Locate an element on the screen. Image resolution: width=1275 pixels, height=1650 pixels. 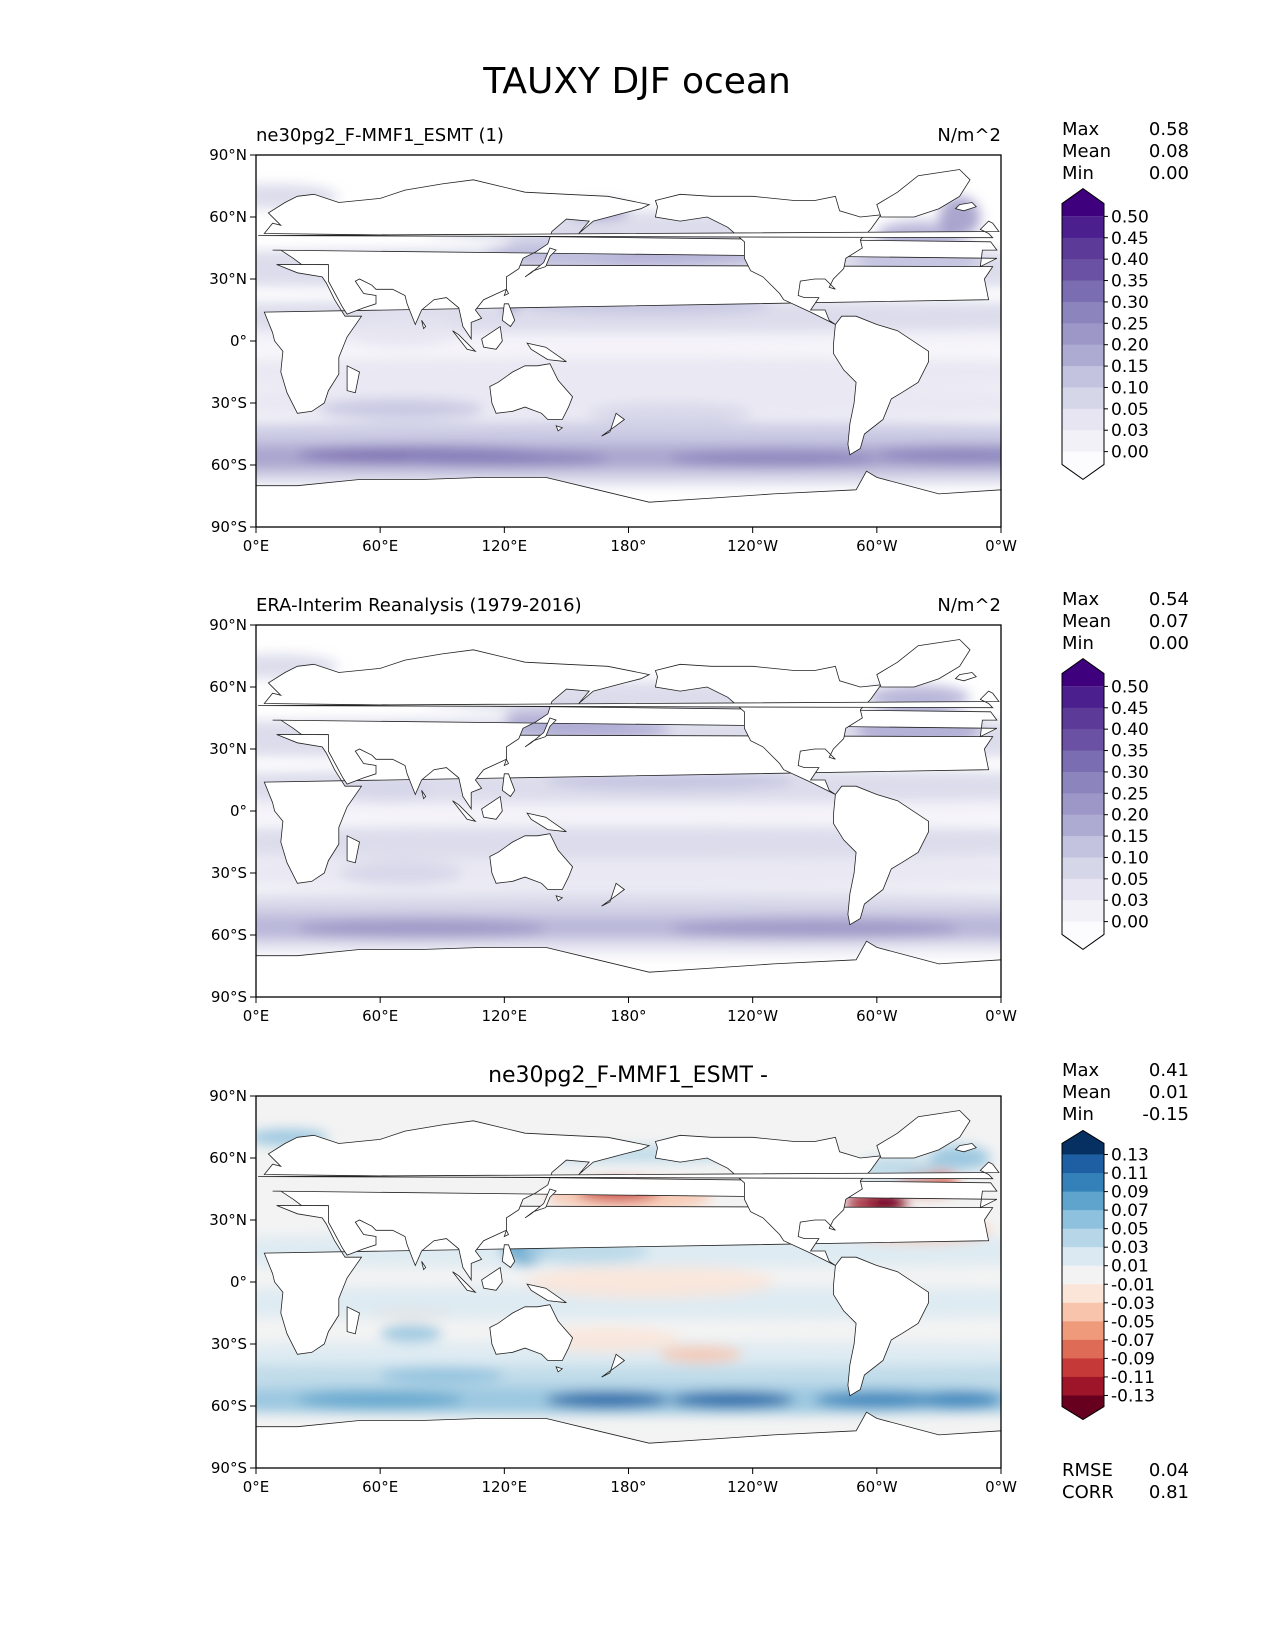
stat-label: Min is located at coordinates (1078, 643).